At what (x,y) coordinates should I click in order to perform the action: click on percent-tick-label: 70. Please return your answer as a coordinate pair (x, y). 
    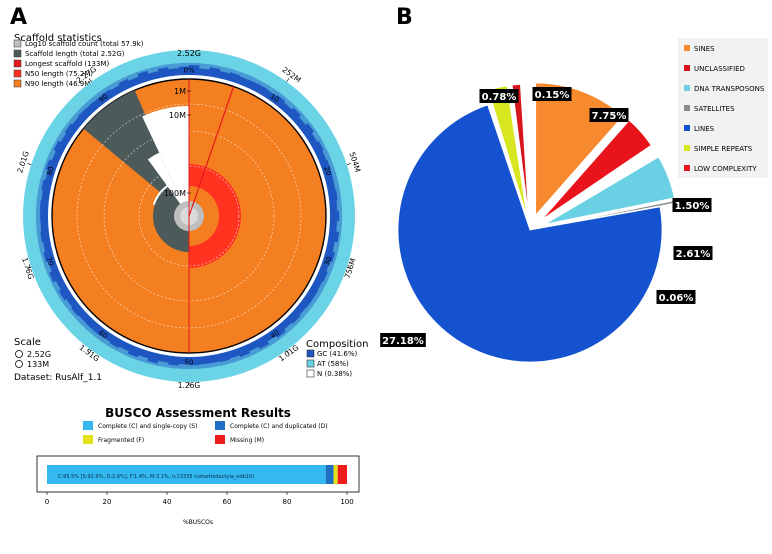
    Looking at the image, I should click on (49, 261).